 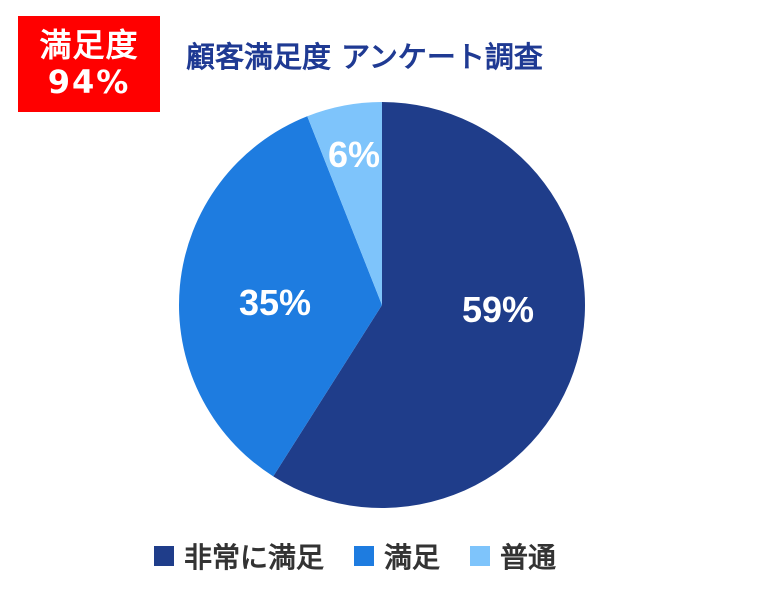 I want to click on legend-swatch-satisfied, so click(x=364, y=556).